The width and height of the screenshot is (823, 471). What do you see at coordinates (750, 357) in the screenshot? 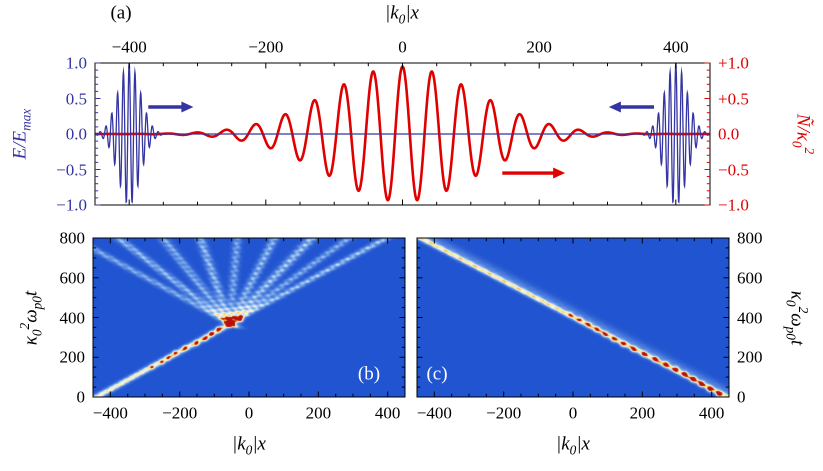
I see `panel-c-y-tick-label: 200` at bounding box center [750, 357].